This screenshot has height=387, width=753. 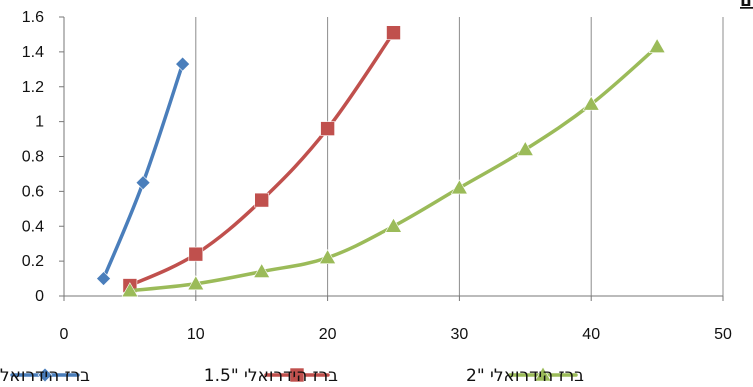 I want to click on x-tick-label: 0, so click(x=64, y=334).